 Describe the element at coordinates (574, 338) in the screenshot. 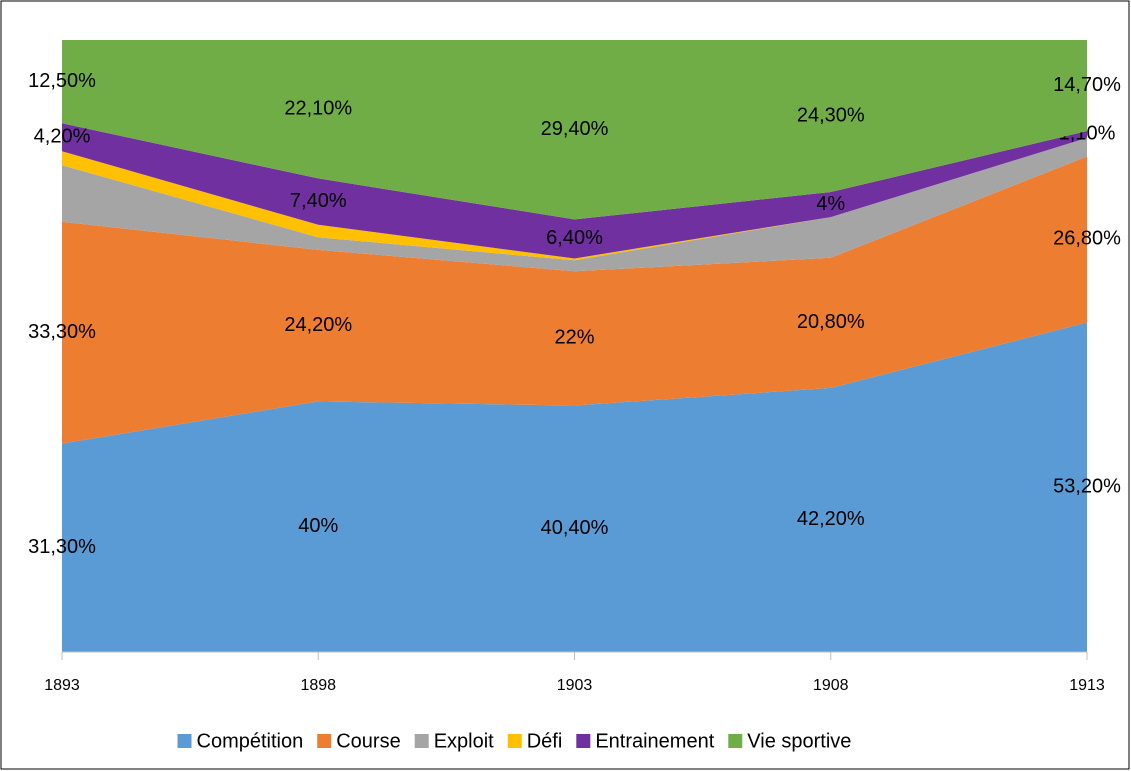

I see `data-label: 22%` at that location.